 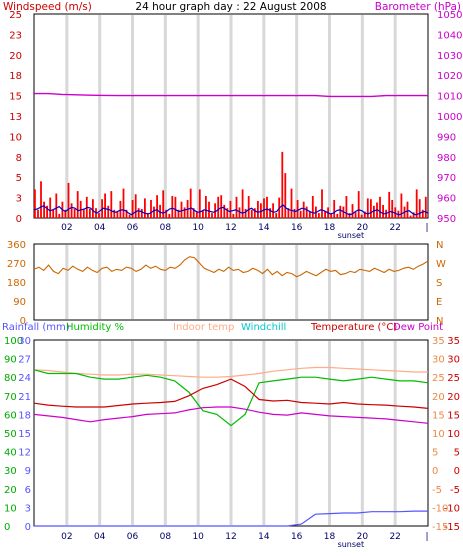 I want to click on hour-tick-label: 02, so click(x=66, y=228).